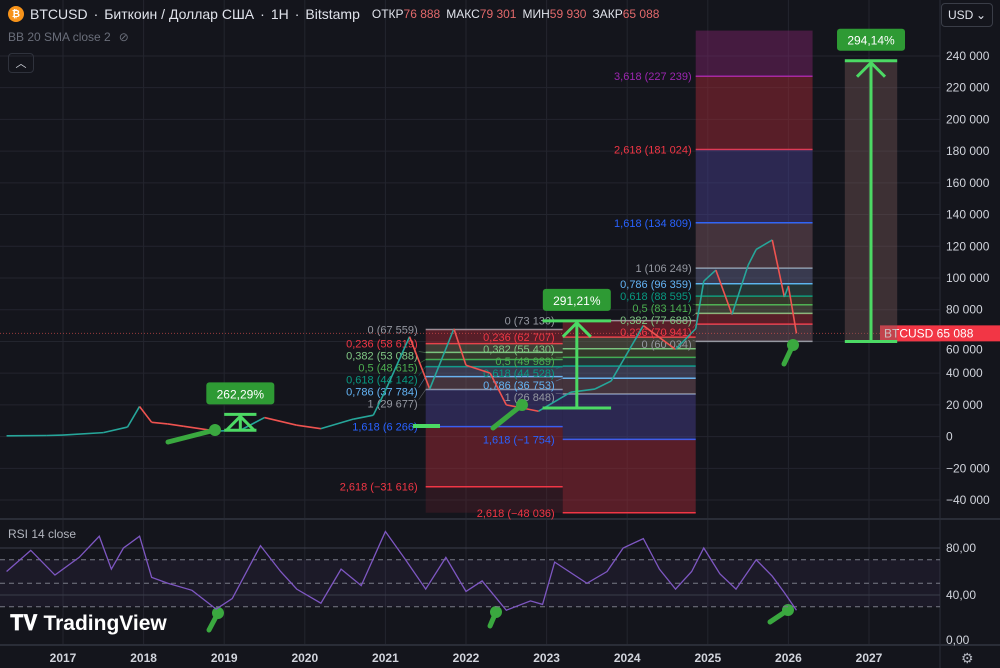 The image size is (1000, 668). What do you see at coordinates (663, 269) in the screenshot?
I see `fib-level-label: 1 (106 249)` at bounding box center [663, 269].